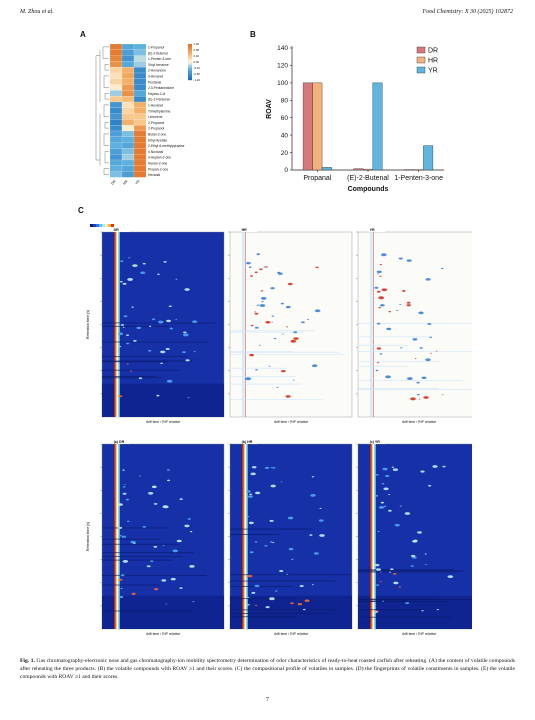 The width and height of the screenshot is (535, 720). I want to click on bar-dr, so click(409, 170).